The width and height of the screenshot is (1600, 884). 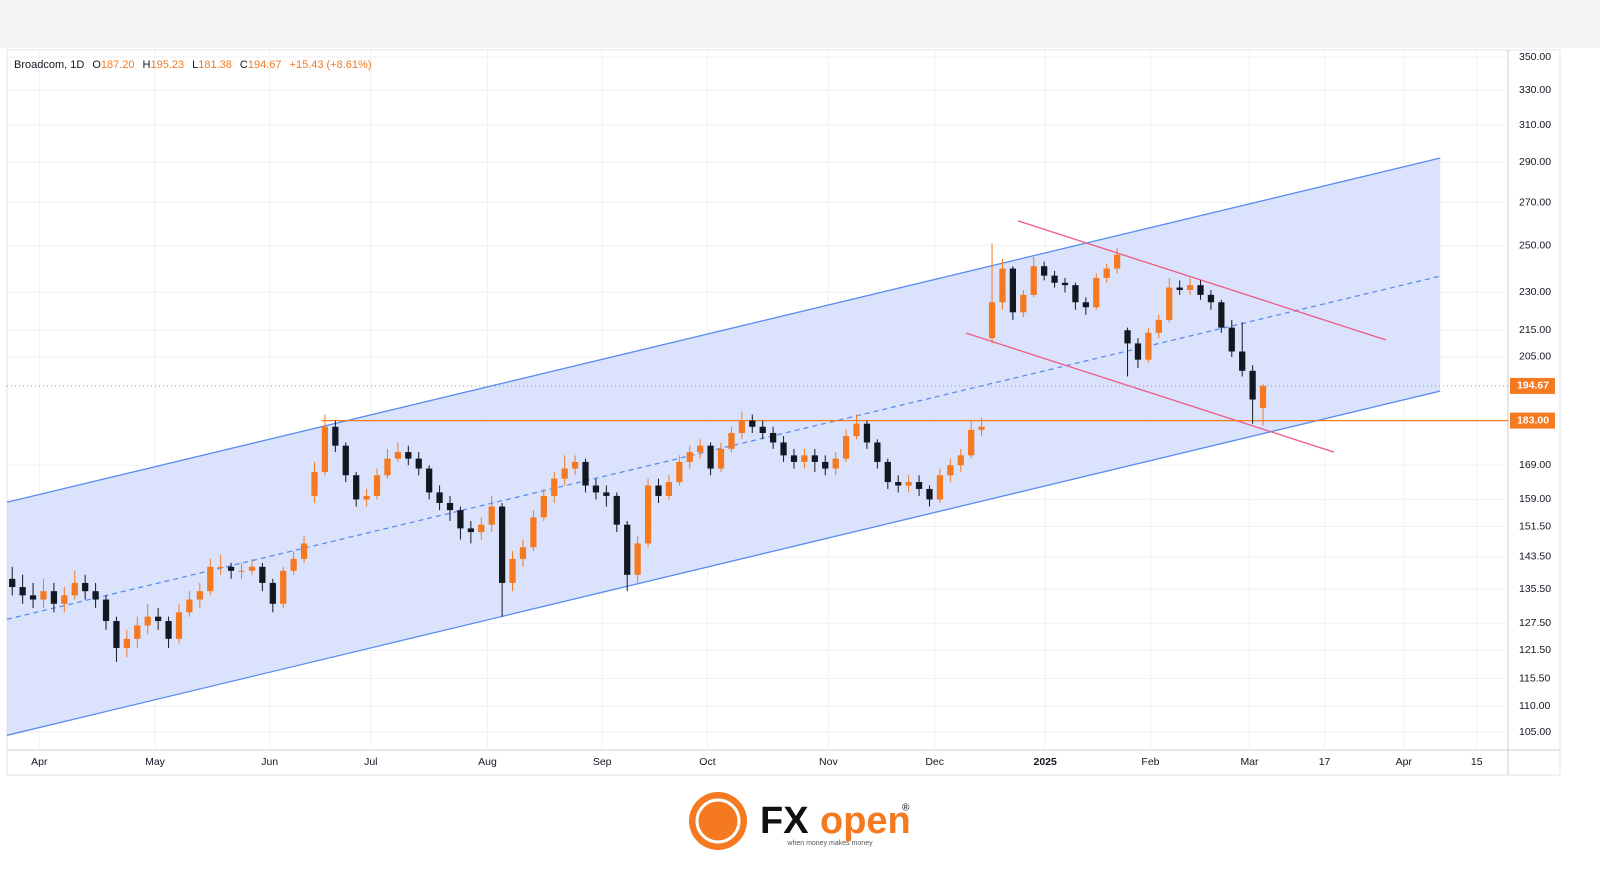 I want to click on logo-icon-ring, so click(x=718, y=821).